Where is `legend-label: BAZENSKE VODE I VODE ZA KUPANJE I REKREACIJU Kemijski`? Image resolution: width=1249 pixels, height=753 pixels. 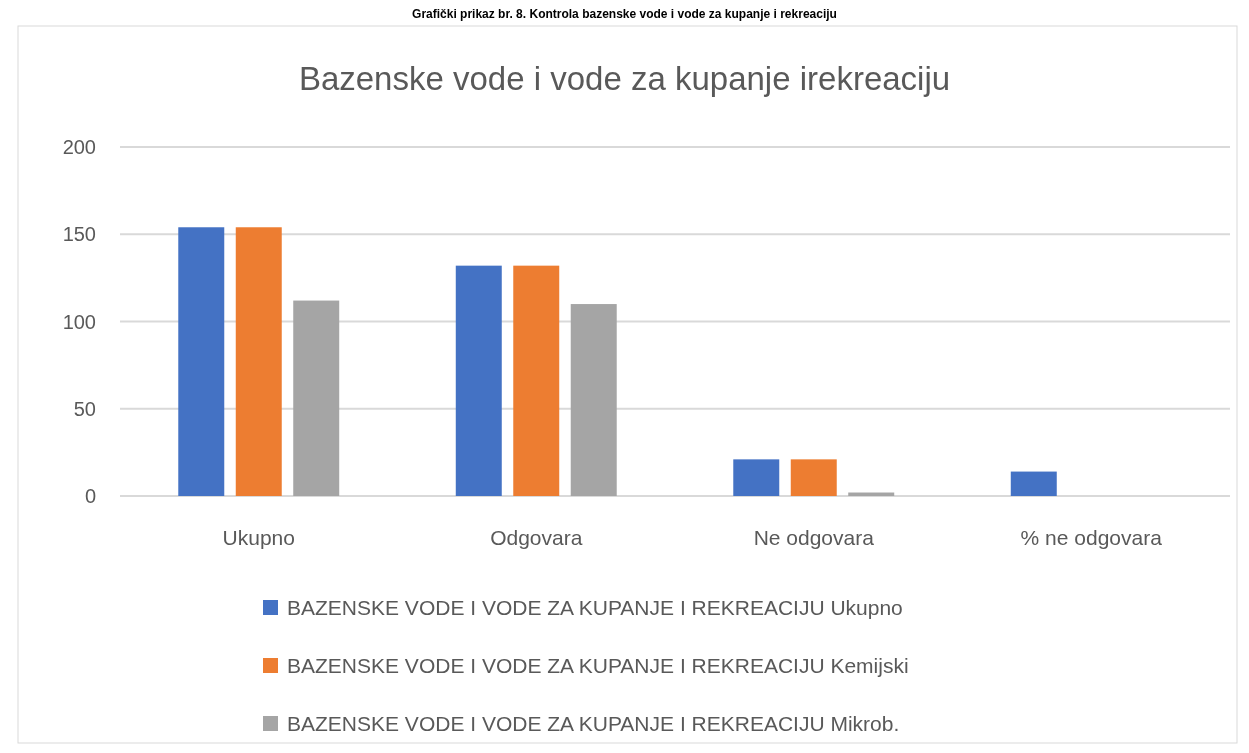 legend-label: BAZENSKE VODE I VODE ZA KUPANJE I REKREACIJU Kemijski is located at coordinates (598, 666).